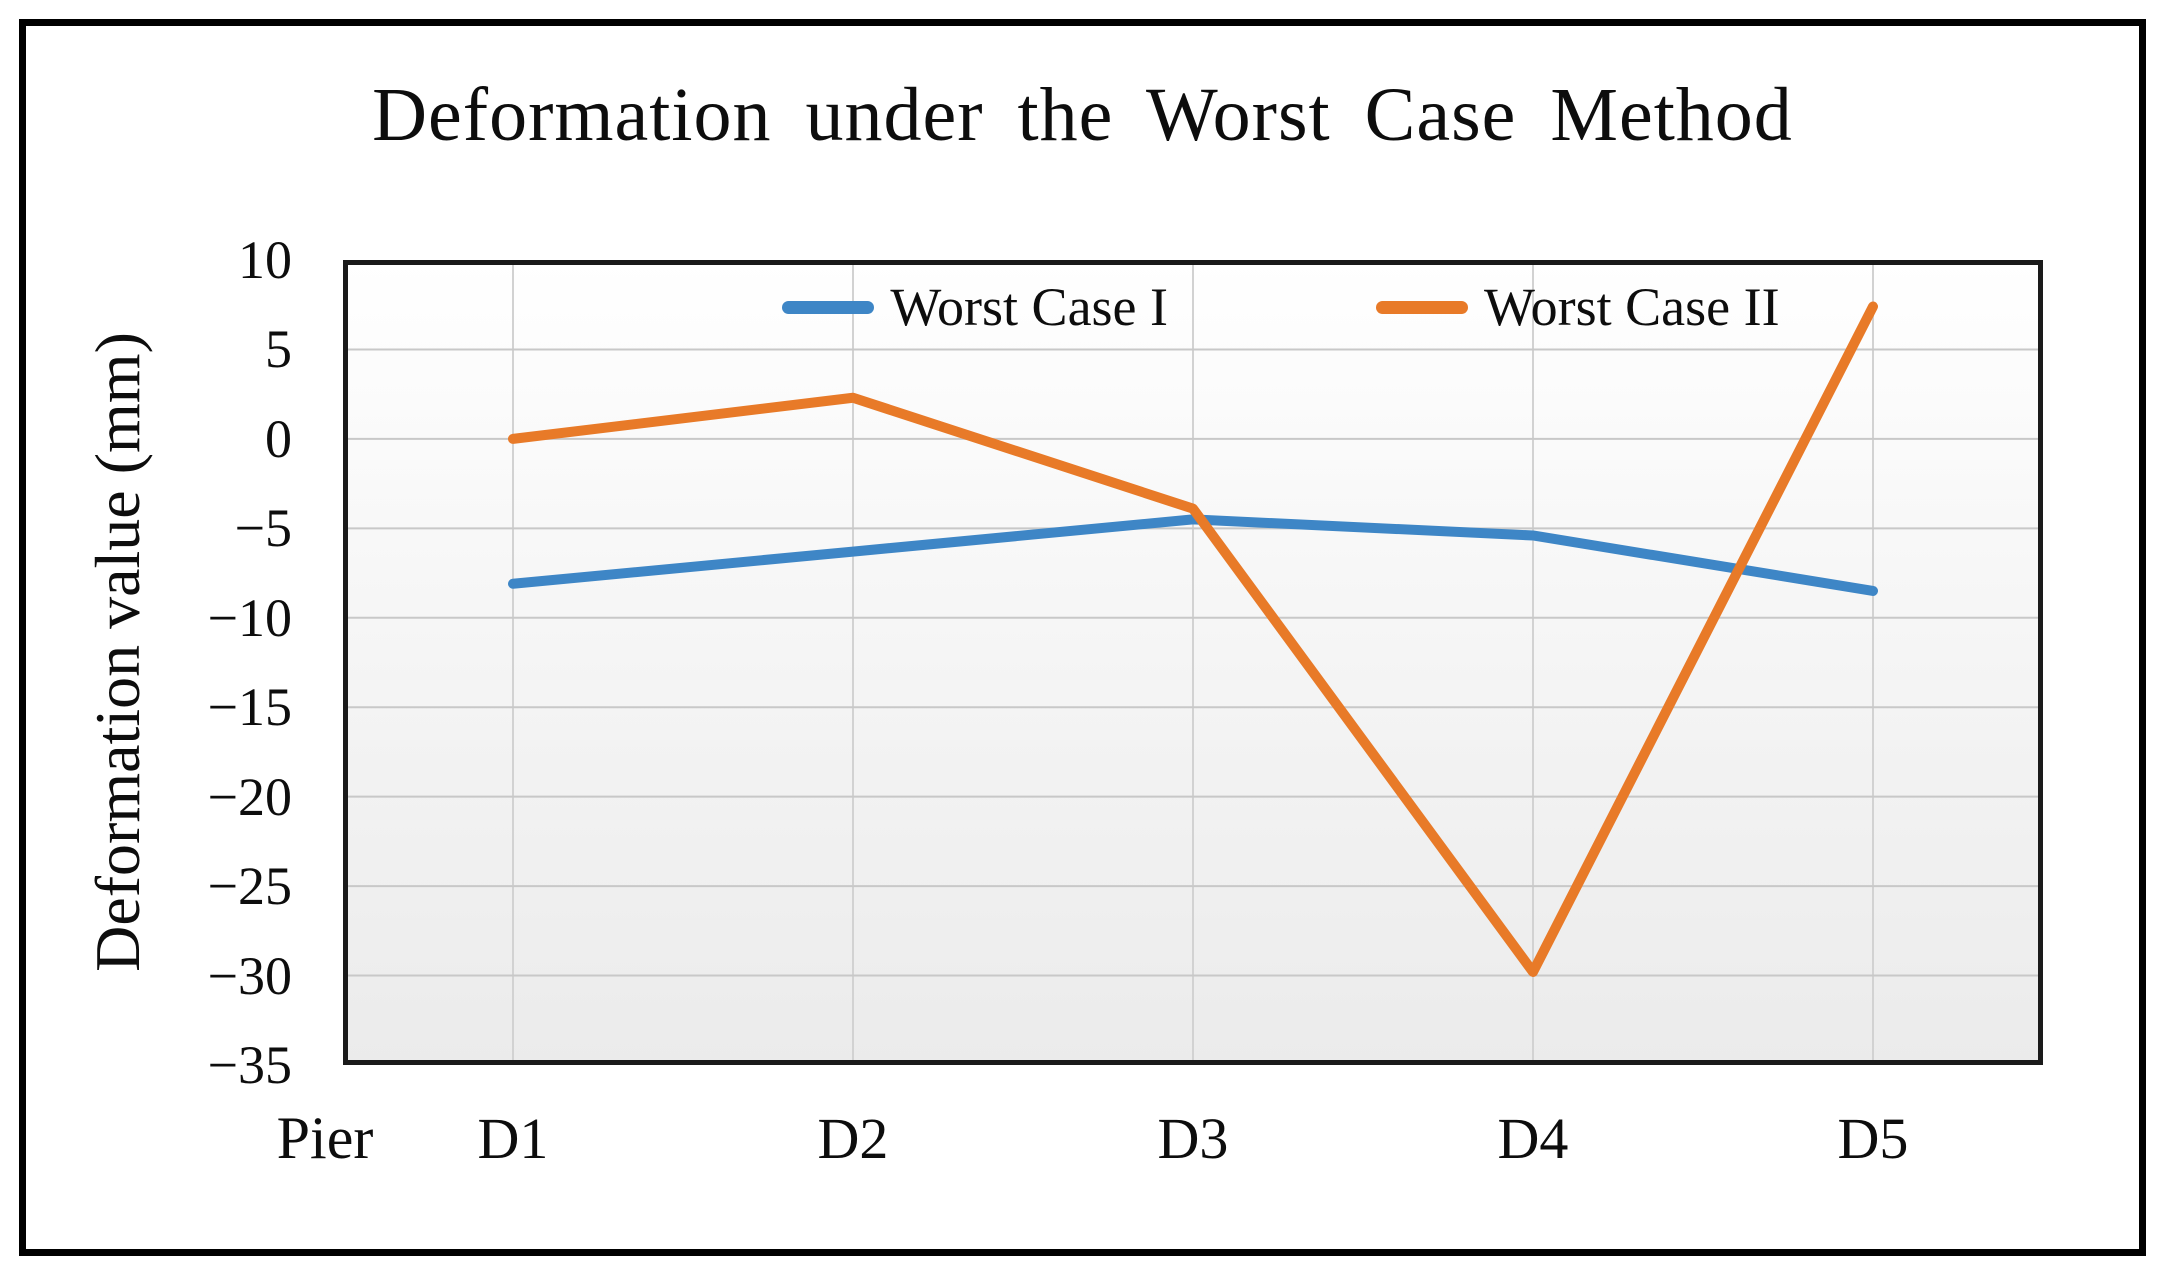 The width and height of the screenshot is (2165, 1275). What do you see at coordinates (325, 1138) in the screenshot?
I see `x-axis-prefix-label: Pier` at bounding box center [325, 1138].